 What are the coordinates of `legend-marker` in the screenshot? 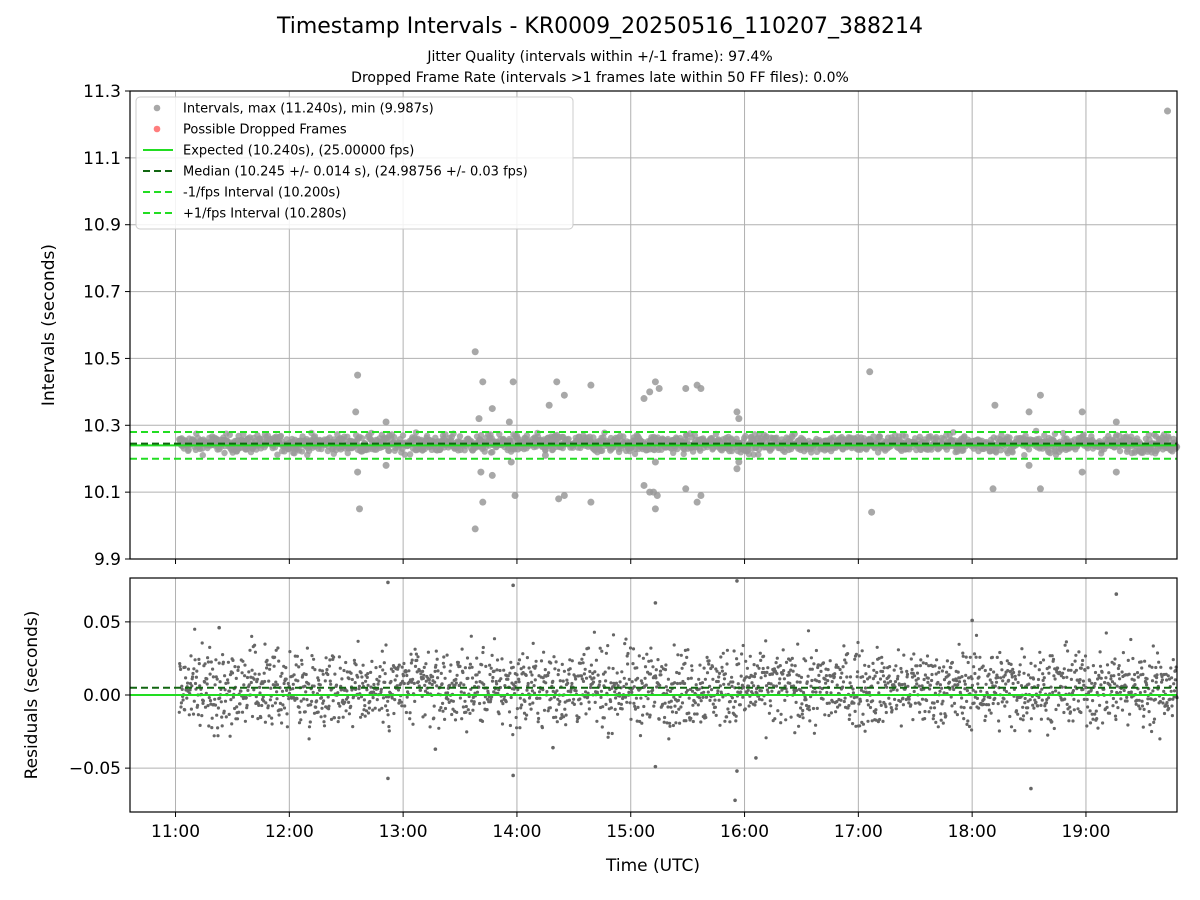 It's located at (157, 108).